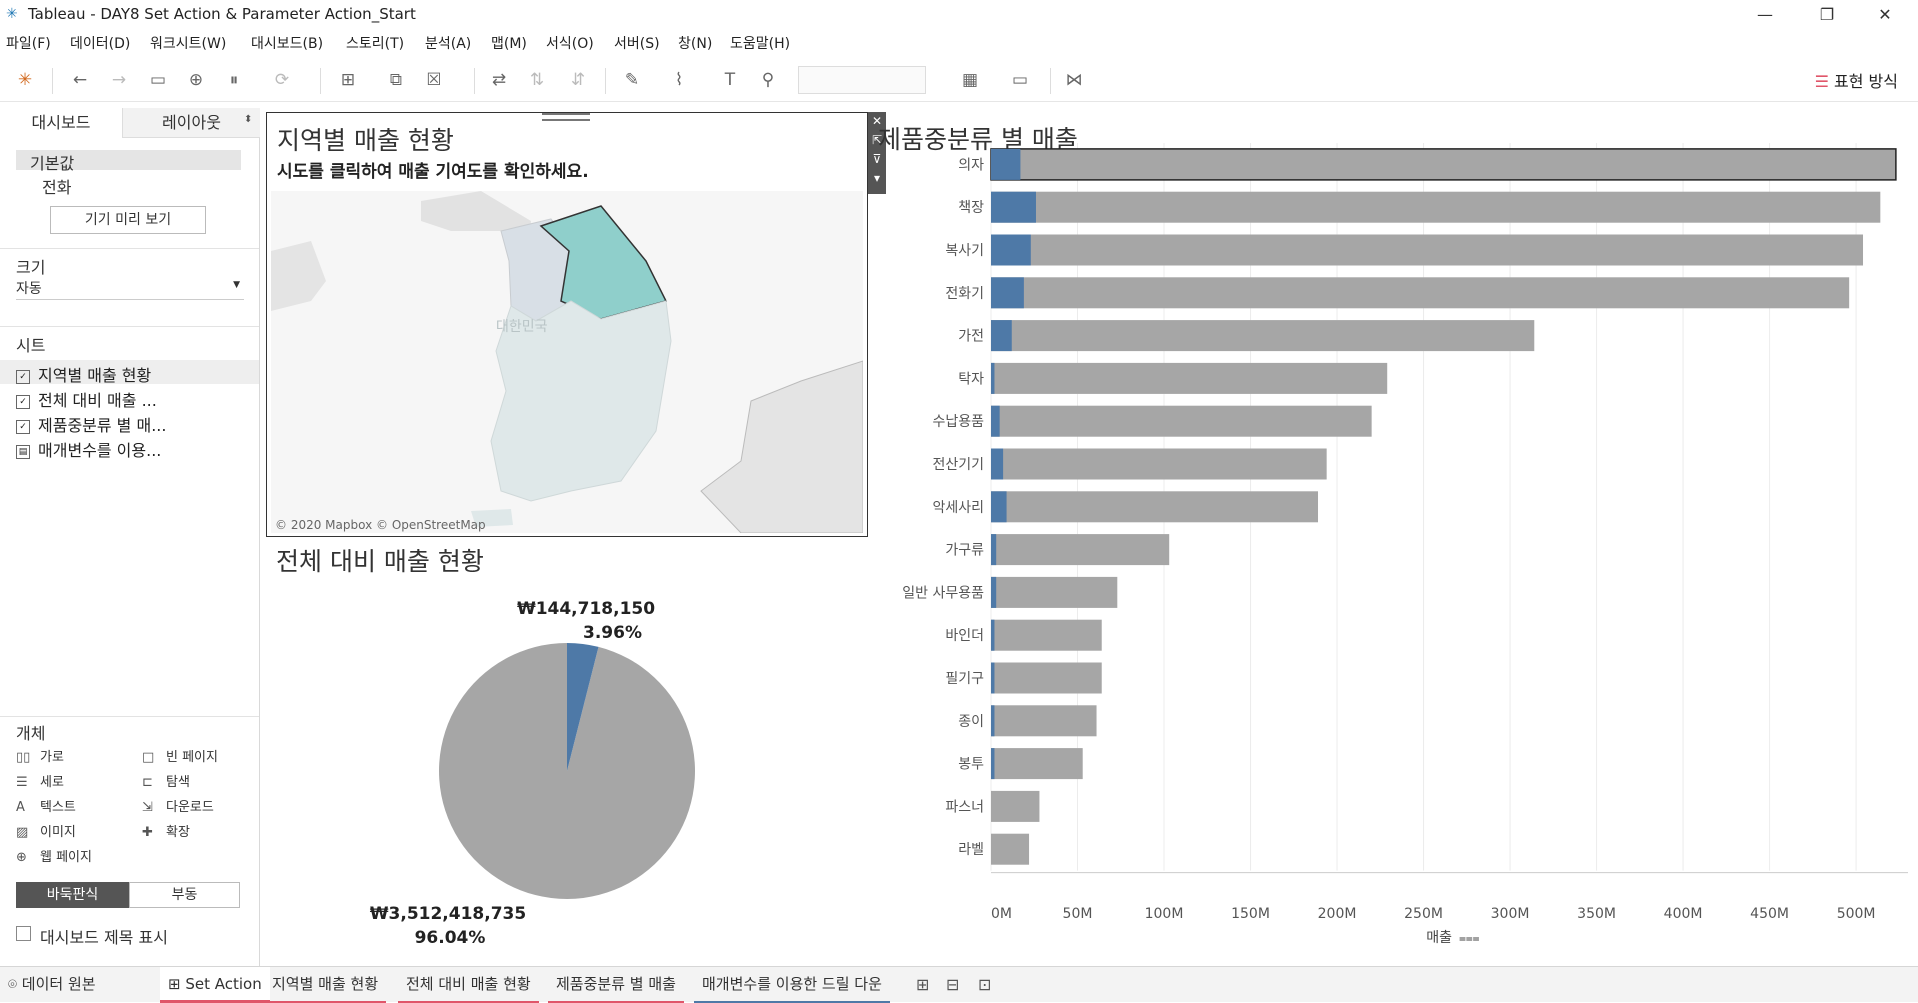  Describe the element at coordinates (985, 984) in the screenshot. I see `new-story-icon: ⊡` at that location.